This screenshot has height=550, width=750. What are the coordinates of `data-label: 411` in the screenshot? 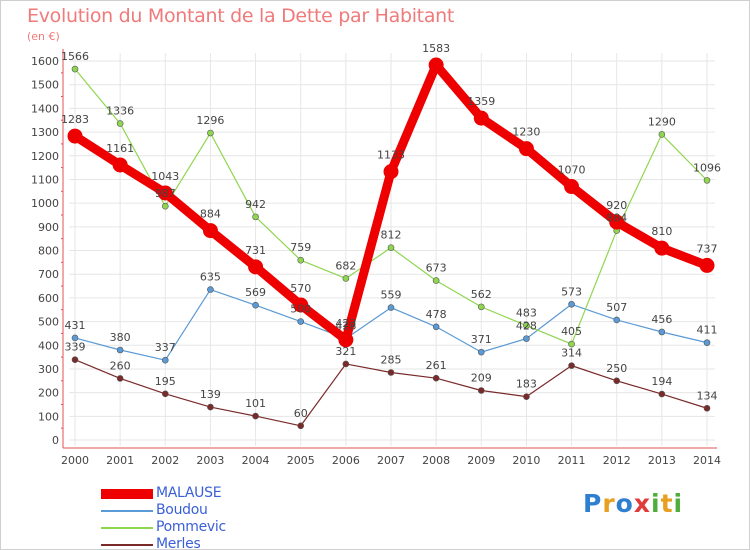 It's located at (707, 330).